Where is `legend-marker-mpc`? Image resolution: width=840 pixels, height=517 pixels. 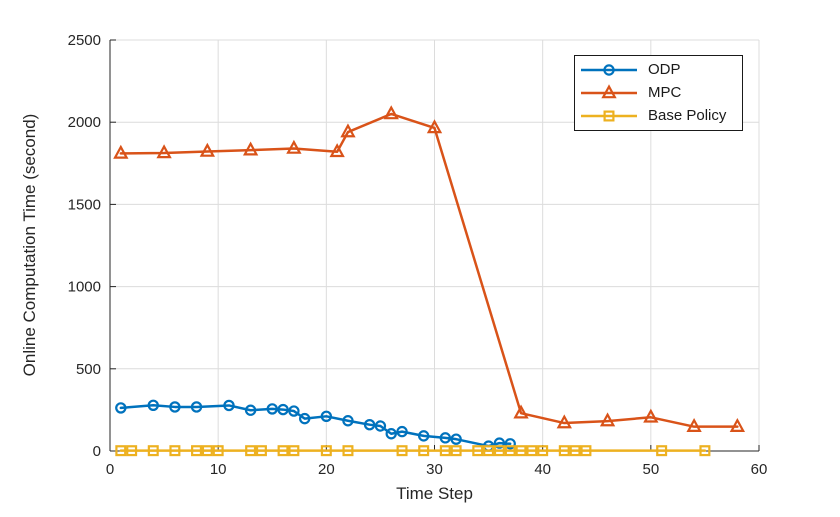 legend-marker-mpc is located at coordinates (609, 90).